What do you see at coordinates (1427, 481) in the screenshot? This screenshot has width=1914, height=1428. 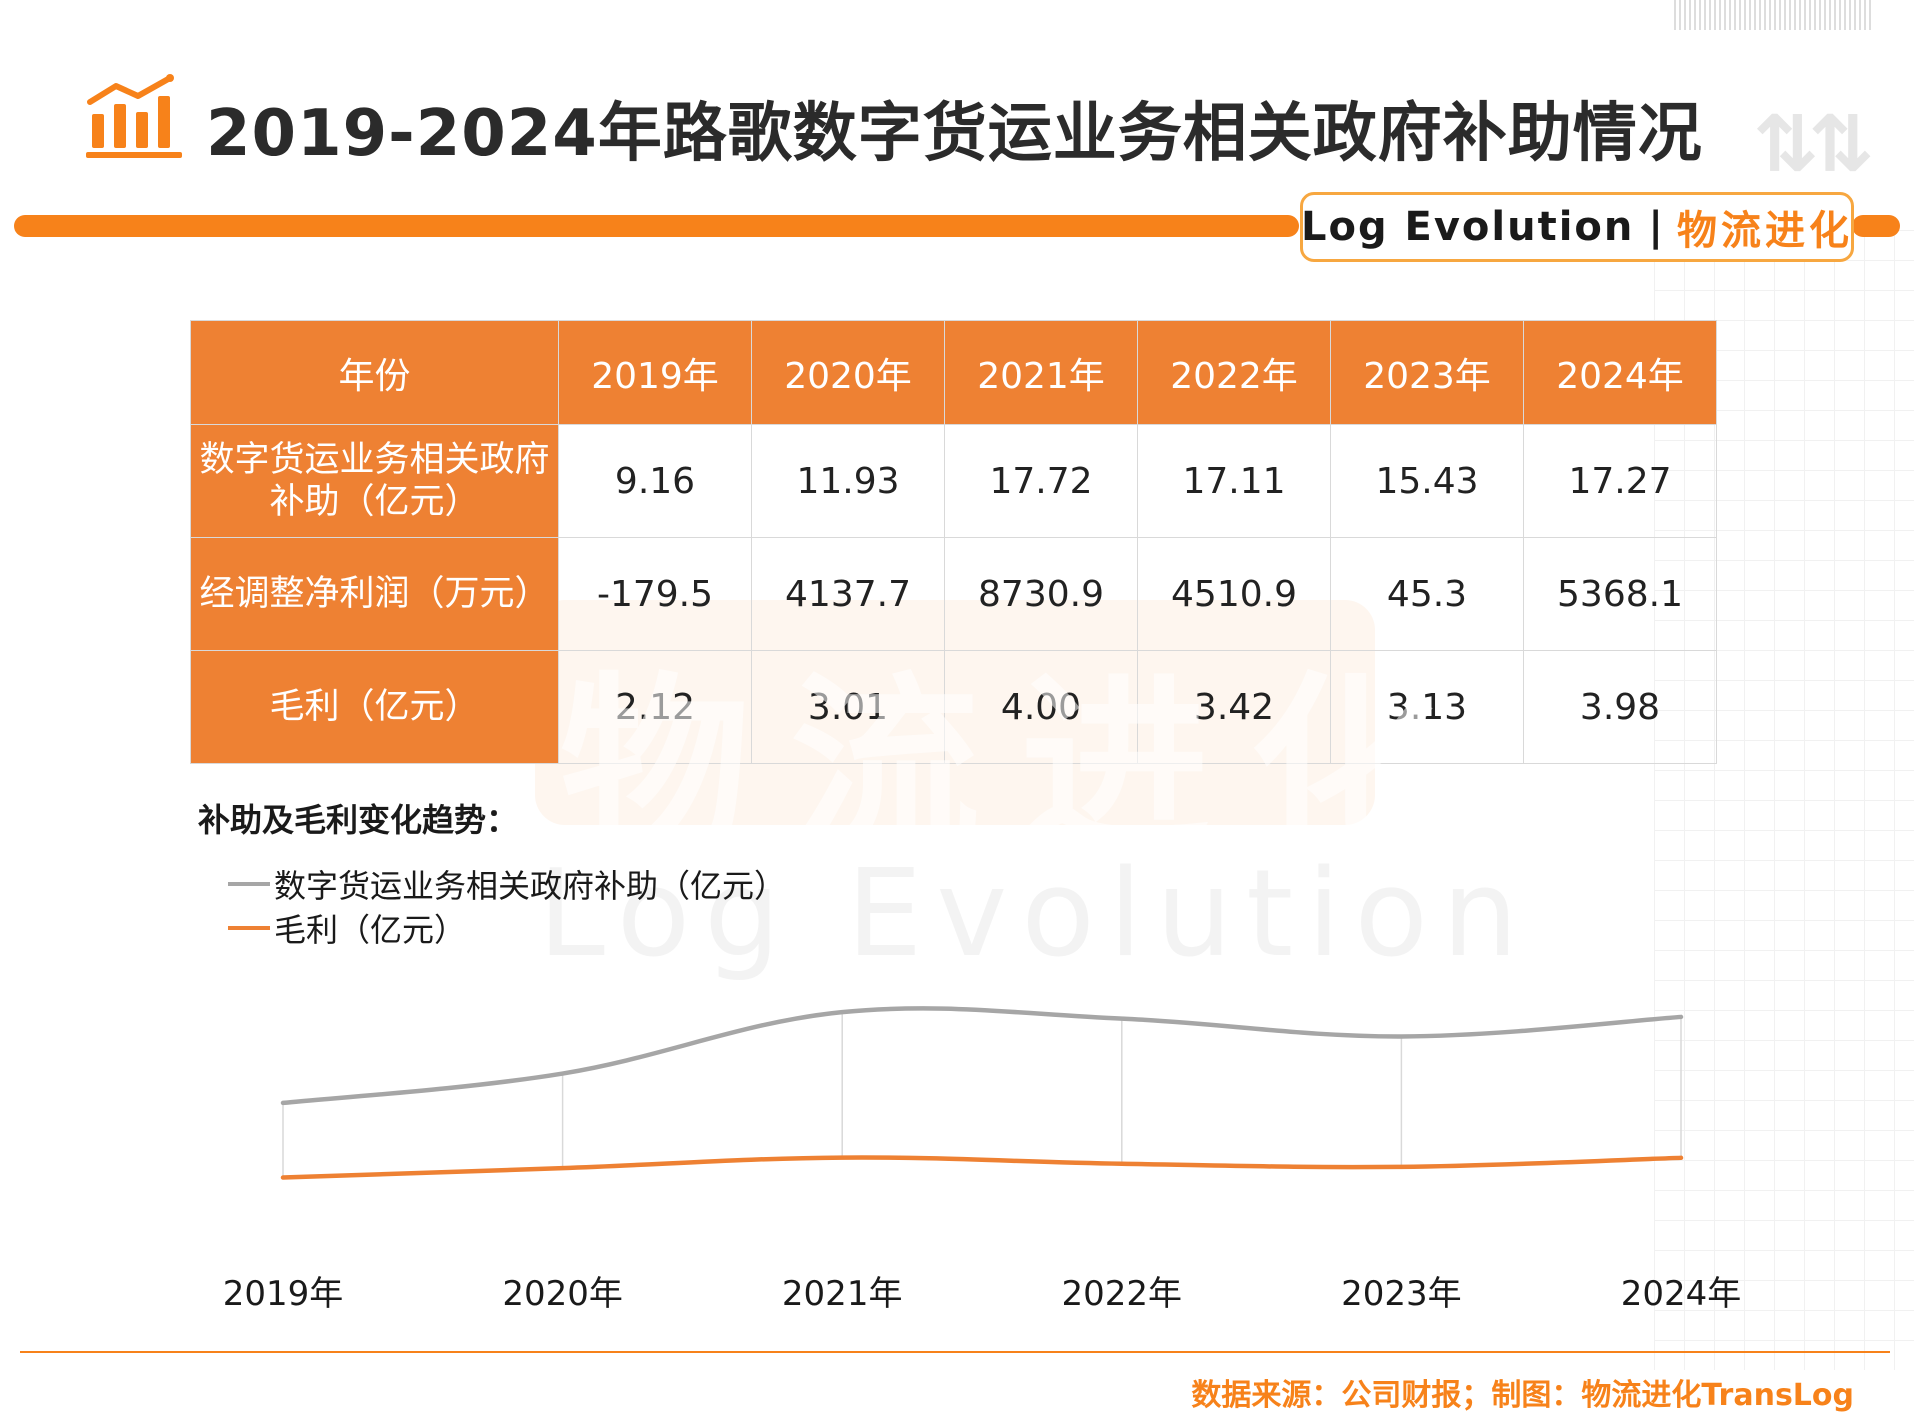 I see `table-cell: 15.43` at bounding box center [1427, 481].